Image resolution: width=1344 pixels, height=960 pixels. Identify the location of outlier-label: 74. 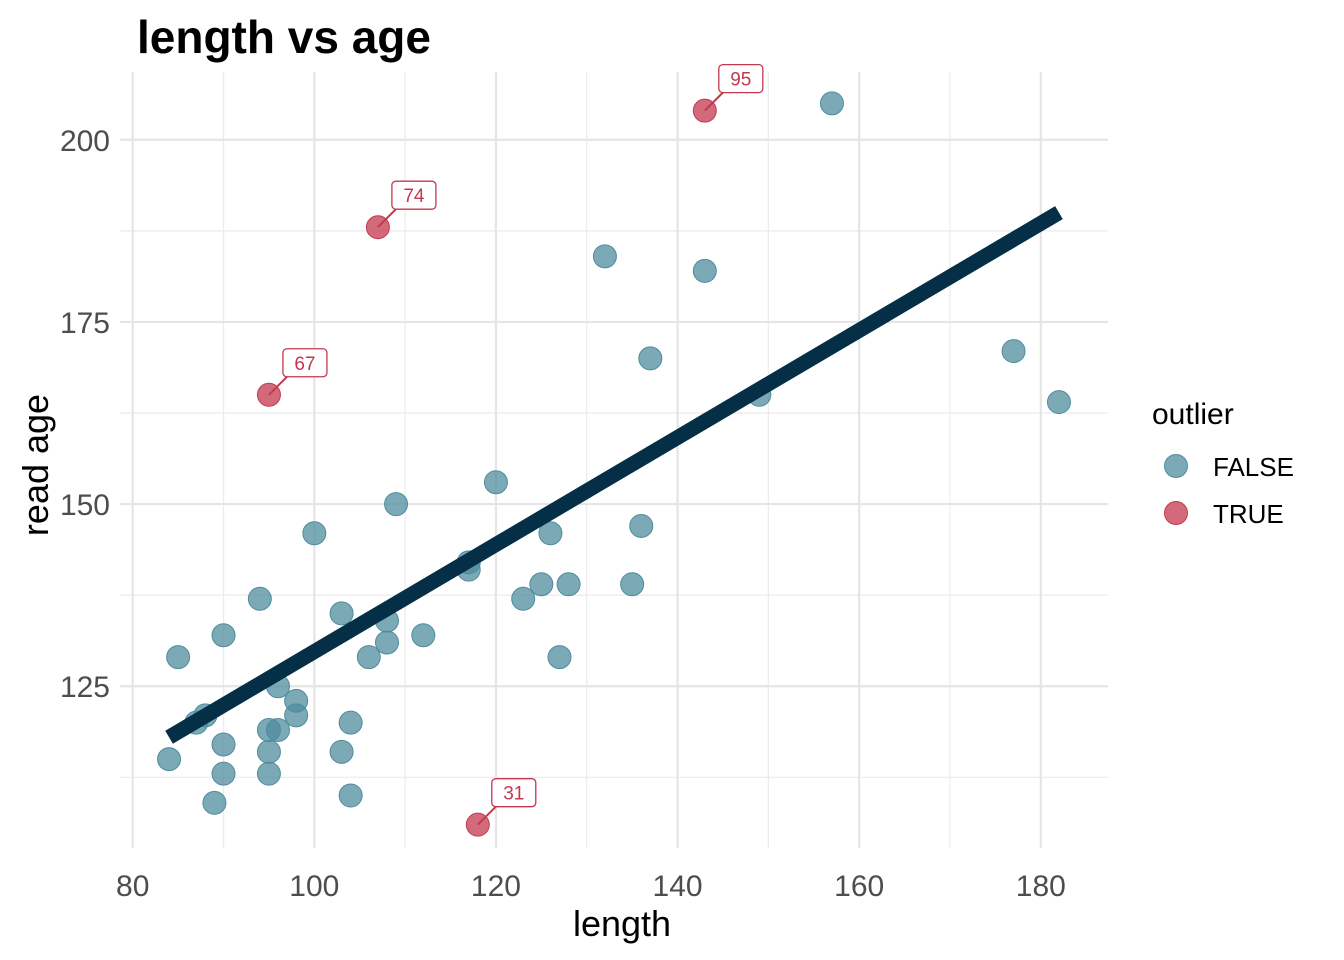
(414, 196).